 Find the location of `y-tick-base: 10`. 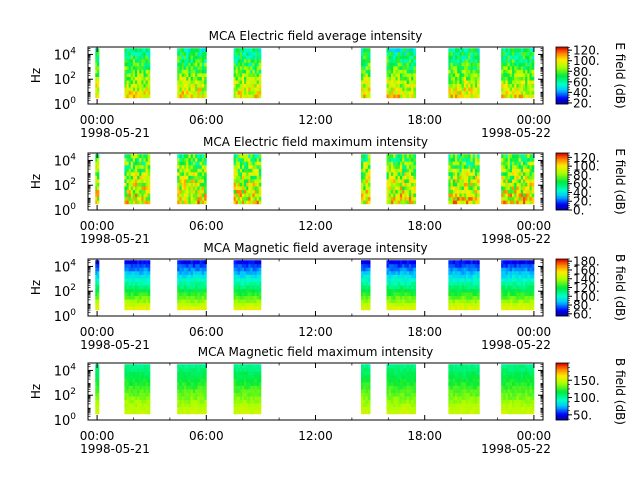

y-tick-base: 10 is located at coordinates (62, 186).